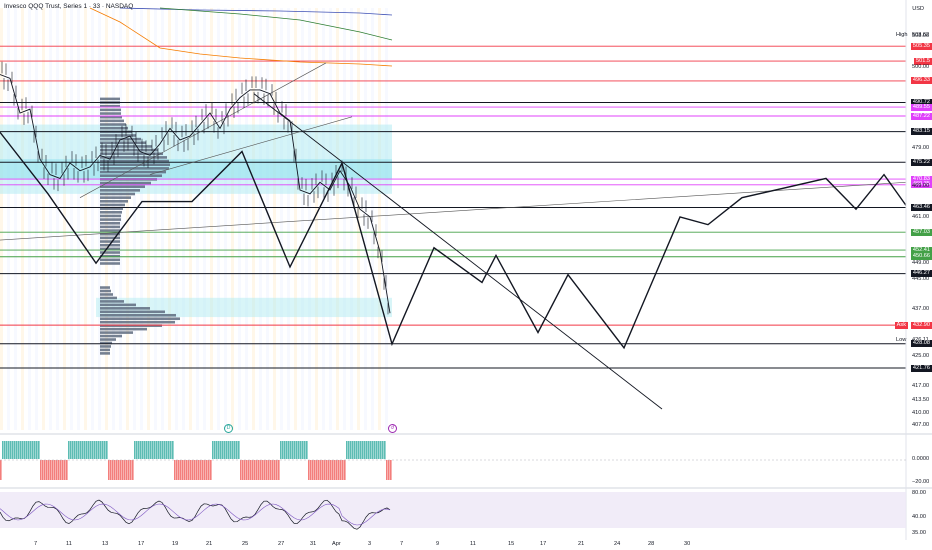 The height and width of the screenshot is (550, 932). I want to click on value-area-zone-low, so click(244, 307).